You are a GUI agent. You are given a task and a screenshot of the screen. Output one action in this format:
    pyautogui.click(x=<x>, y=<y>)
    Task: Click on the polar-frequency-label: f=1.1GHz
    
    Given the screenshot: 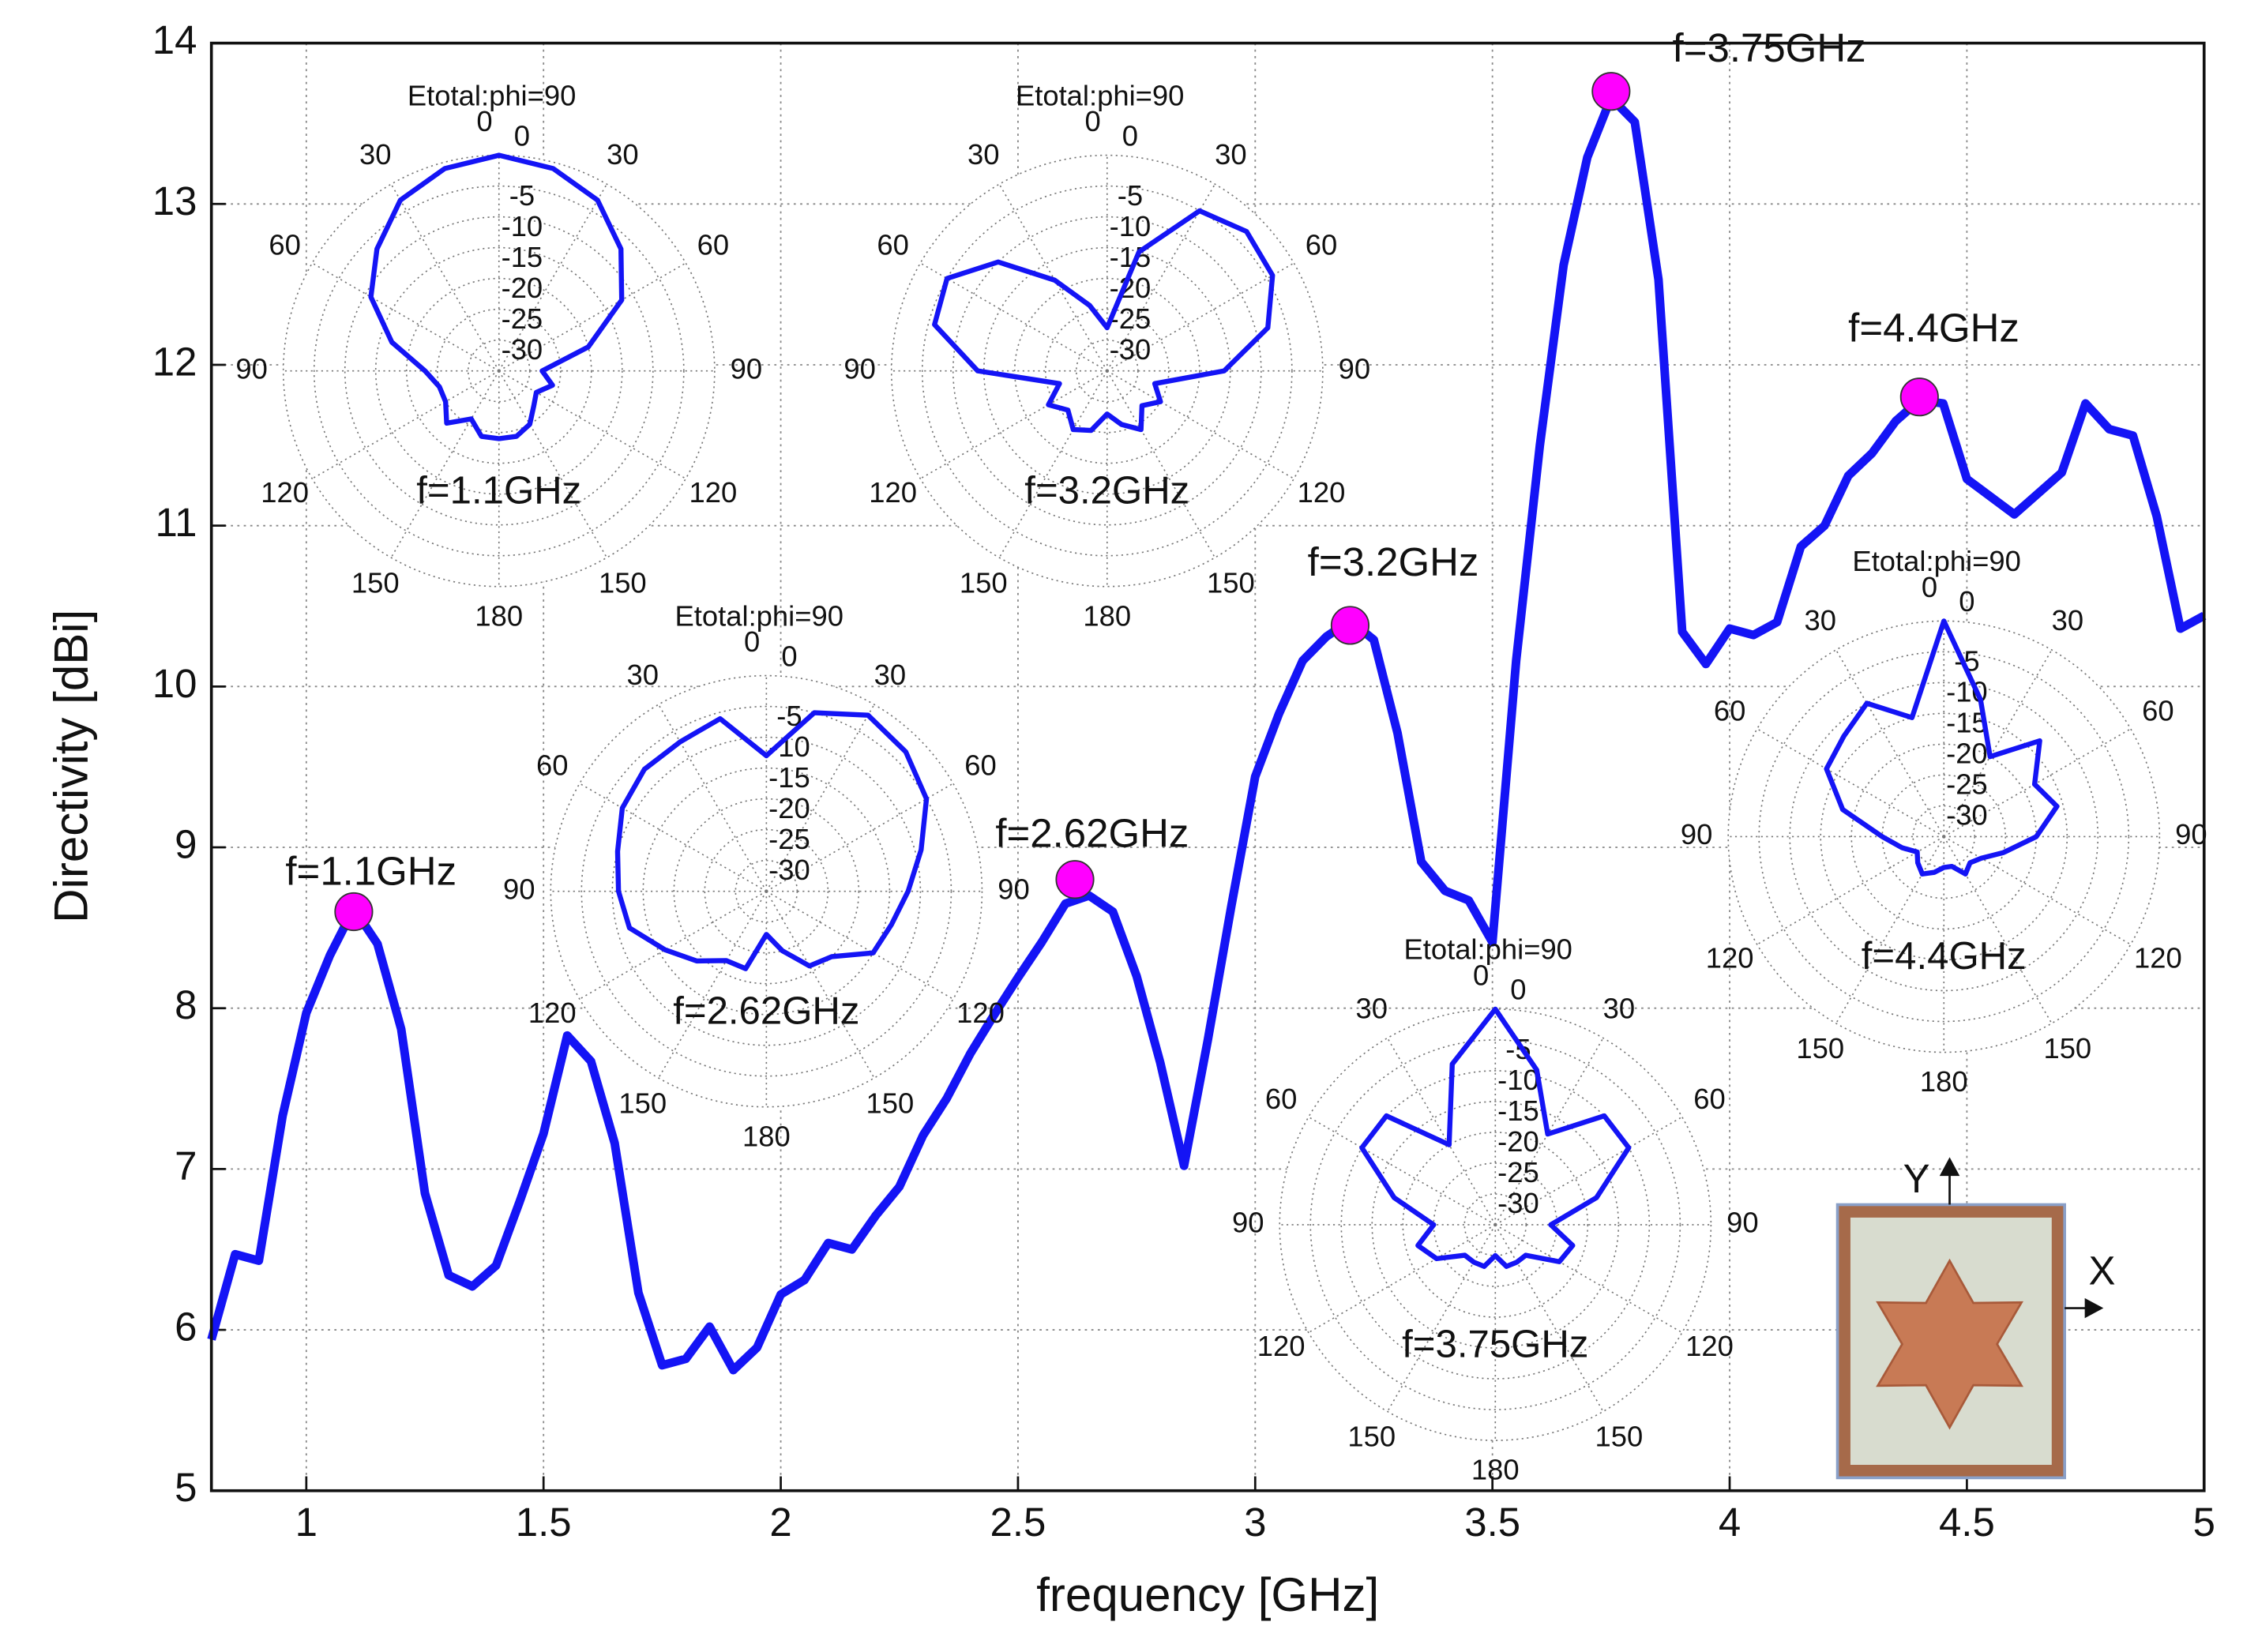 What is the action you would take?
    pyautogui.click(x=499, y=490)
    